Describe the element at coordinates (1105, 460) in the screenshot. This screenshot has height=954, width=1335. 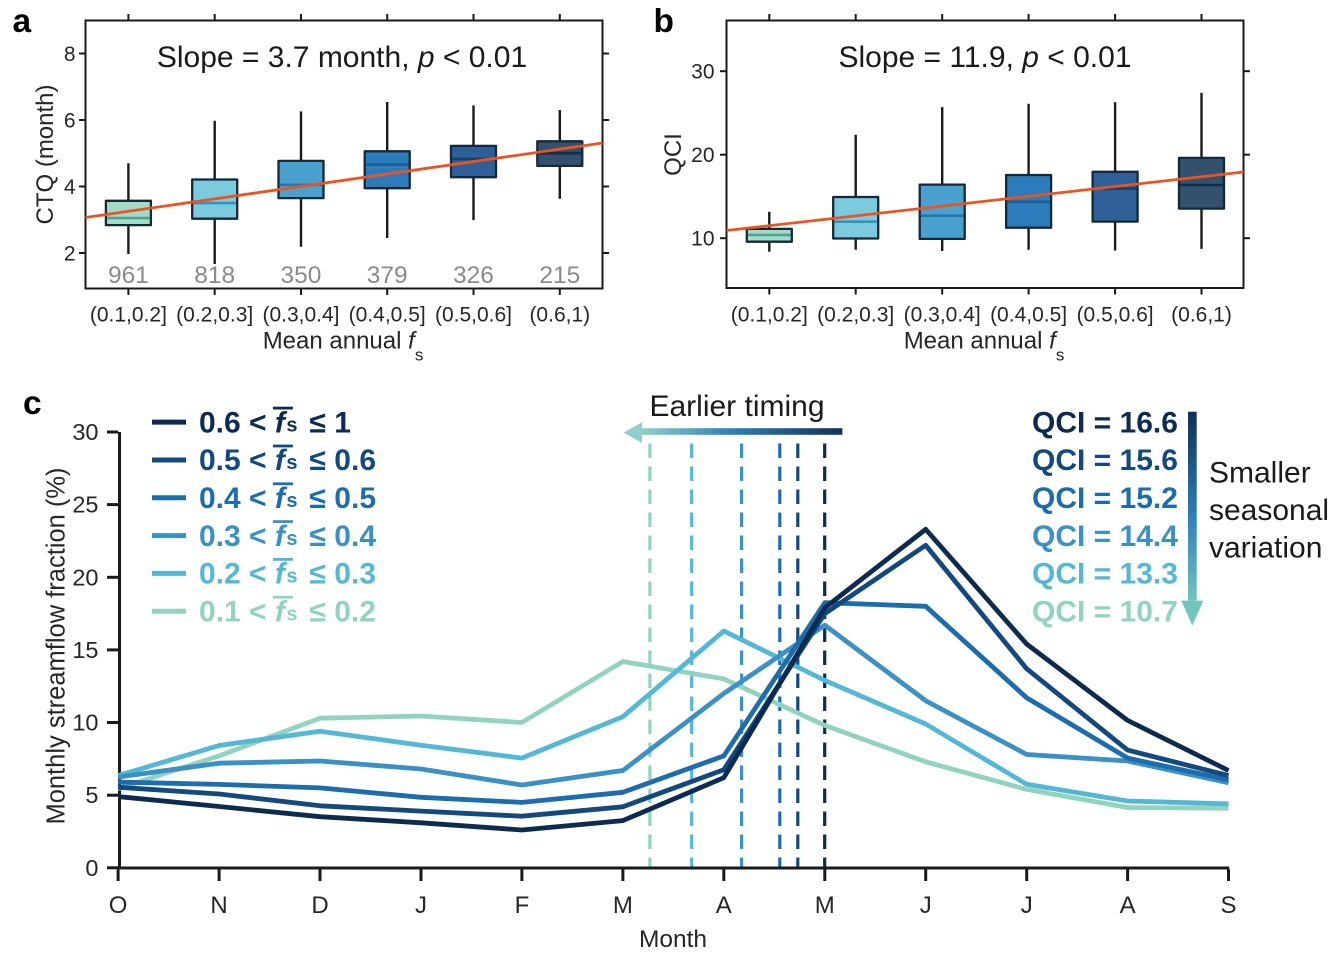
I see `svg-text: QCI = 15.6` at that location.